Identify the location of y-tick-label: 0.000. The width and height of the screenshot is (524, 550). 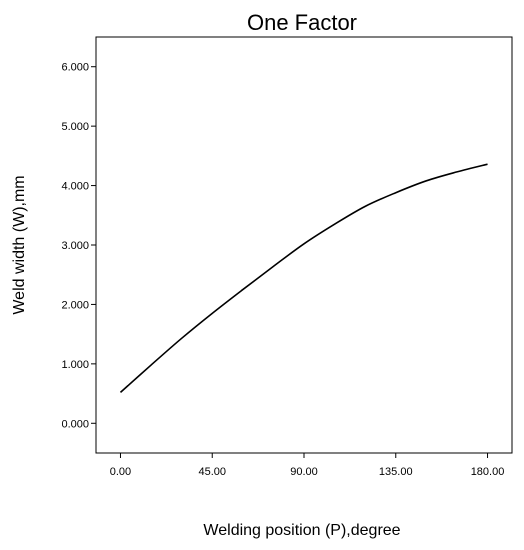
(75, 424).